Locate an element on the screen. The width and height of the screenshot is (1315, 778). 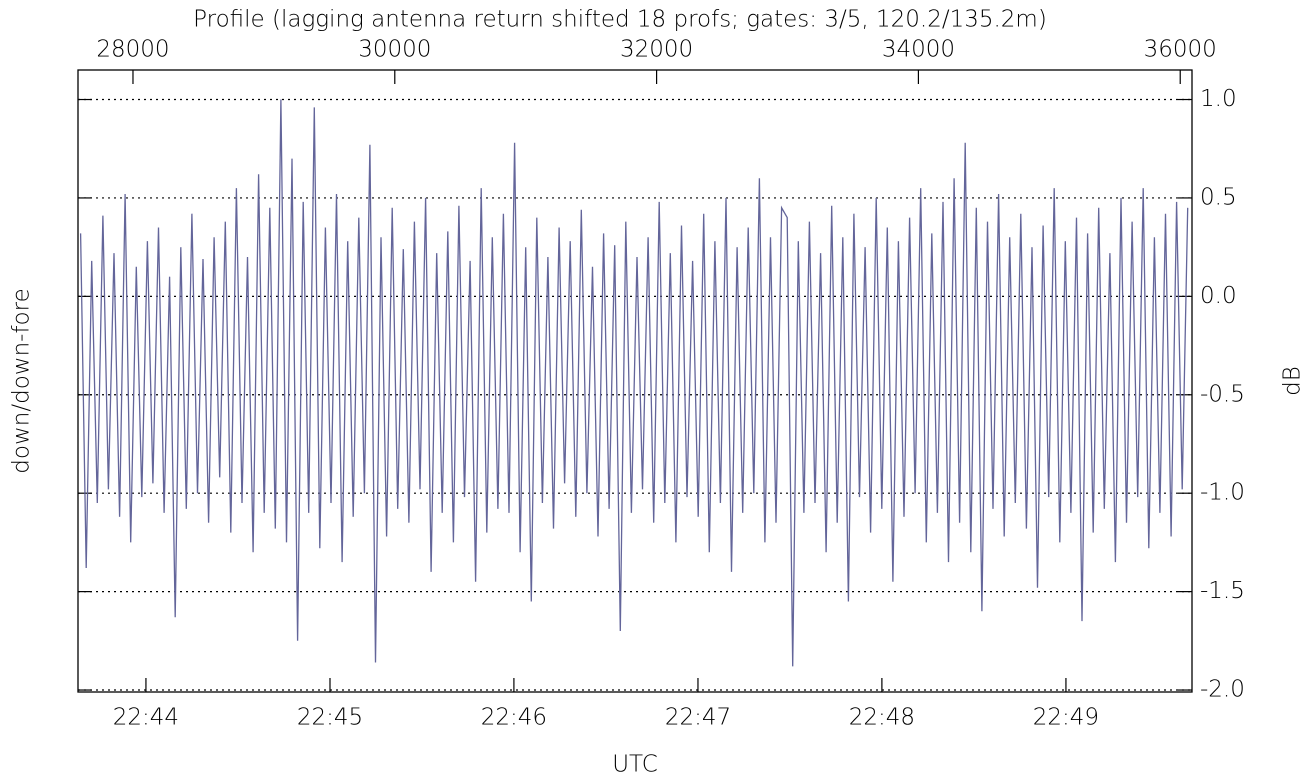
y2-tick-label: 1.0 is located at coordinates (1218, 99).